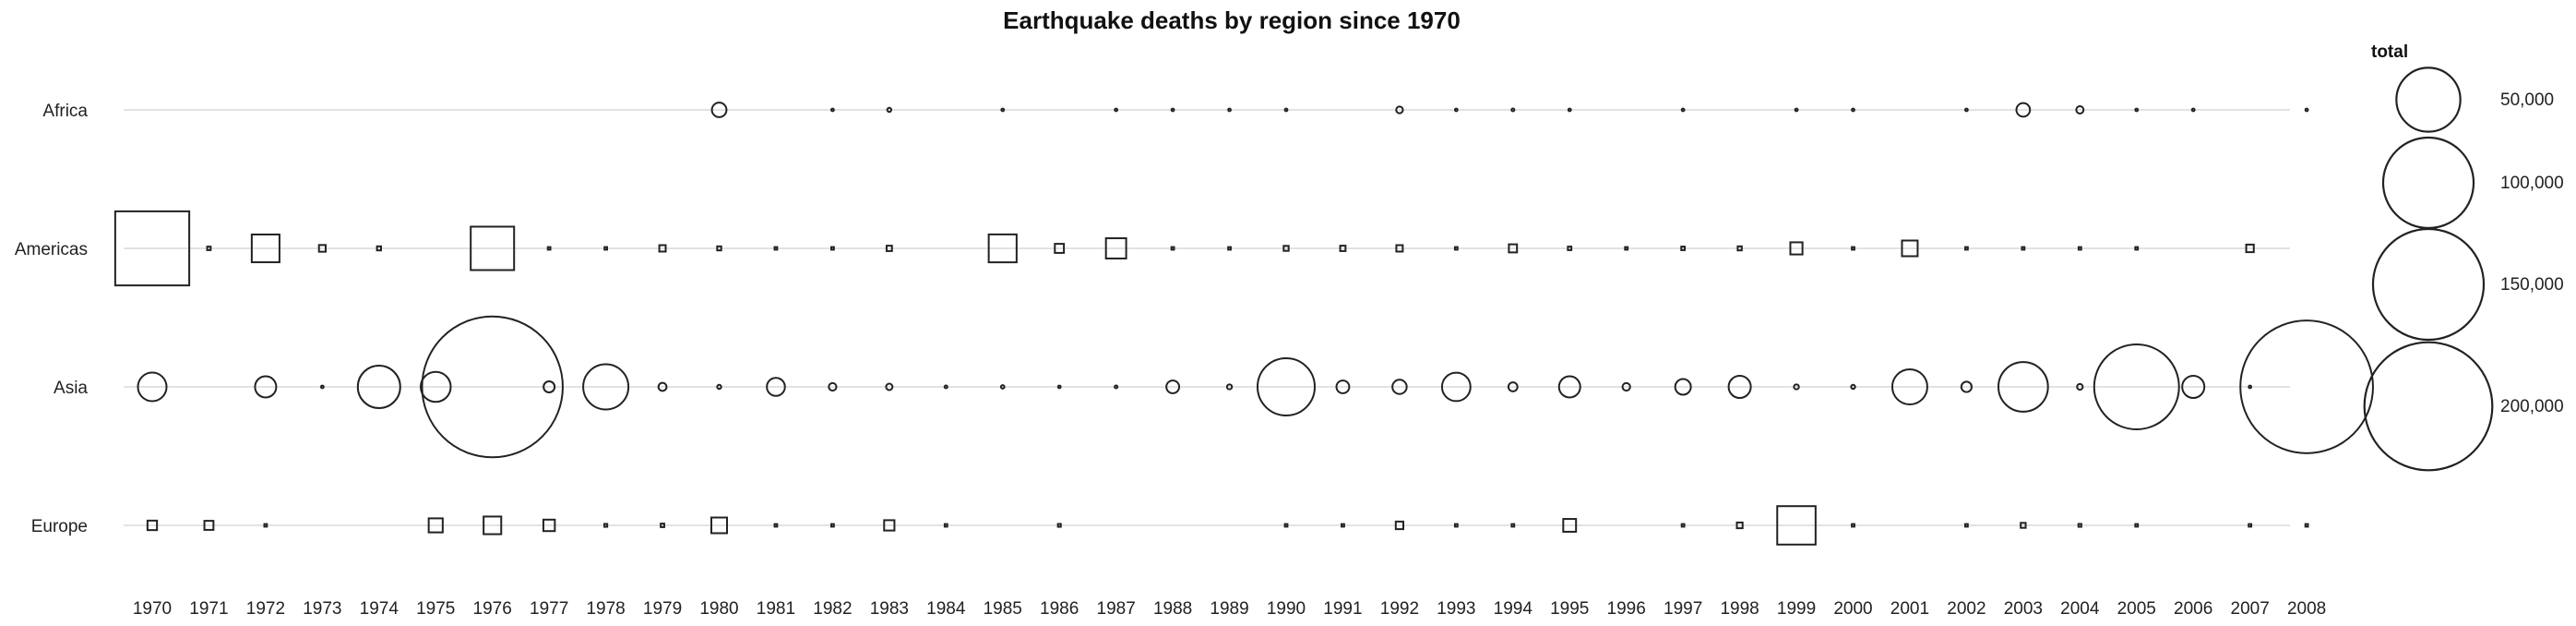  Describe the element at coordinates (2079, 249) in the screenshot. I see `mark-americas-2004` at that location.